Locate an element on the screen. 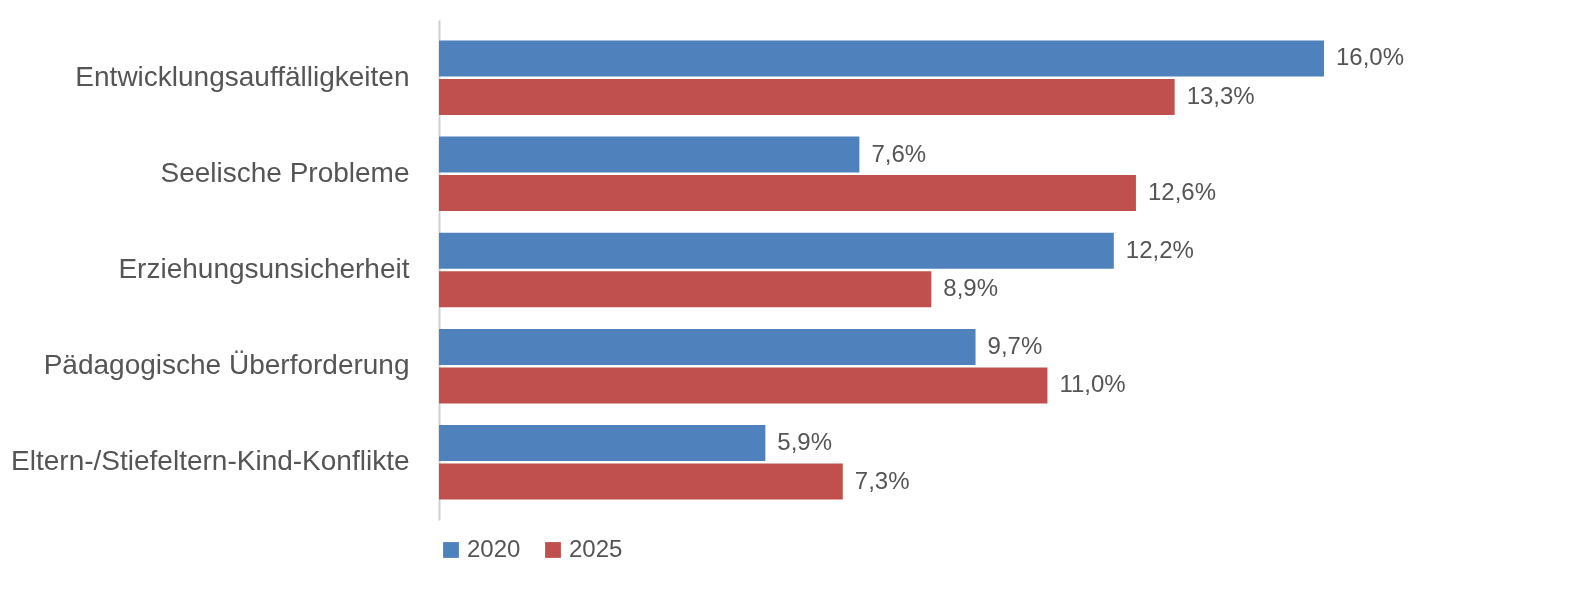 Image resolution: width=1585 pixels, height=609 pixels. y-tick-label: Entwicklungsauffälligkeiten is located at coordinates (242, 76).